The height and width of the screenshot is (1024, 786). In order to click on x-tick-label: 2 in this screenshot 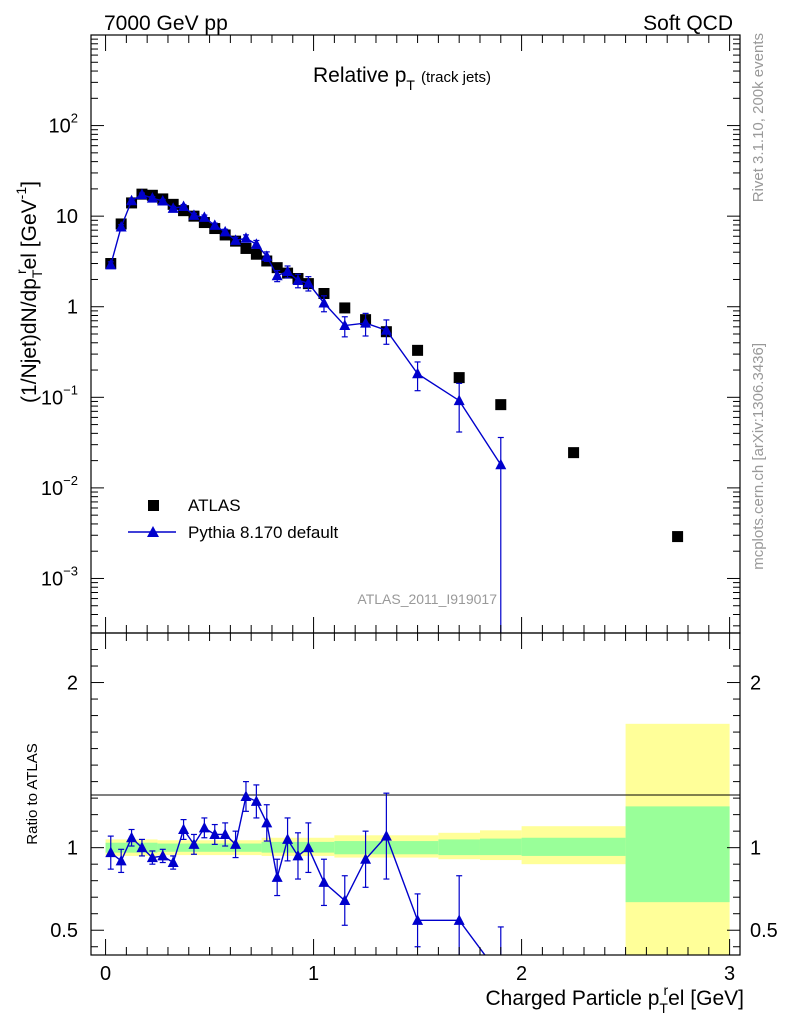, I will do `click(521, 974)`.